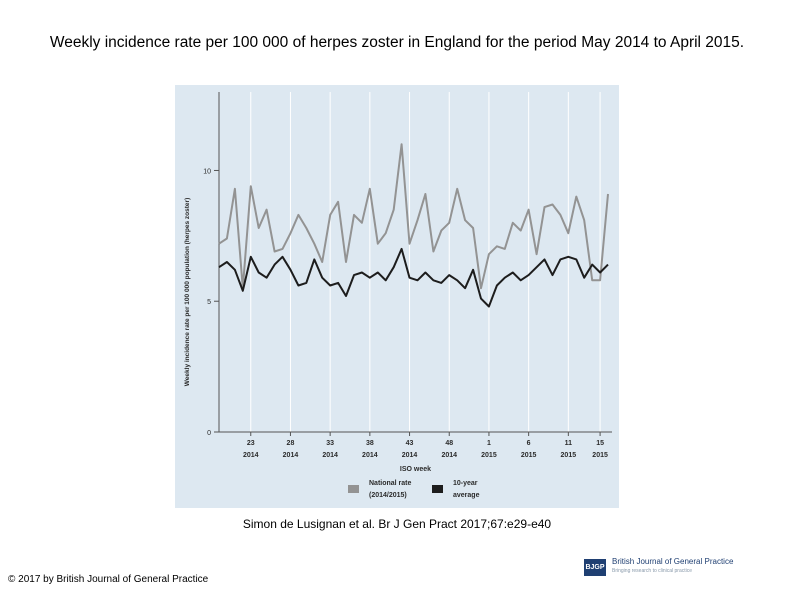 This screenshot has width=794, height=595. I want to click on x-tick-label-week: 6, so click(529, 443).